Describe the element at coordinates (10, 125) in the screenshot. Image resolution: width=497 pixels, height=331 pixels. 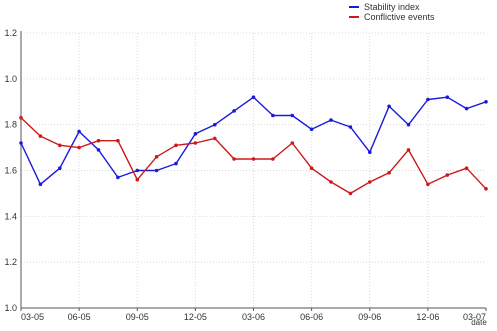
I see `y-tick-label: 1.8` at that location.